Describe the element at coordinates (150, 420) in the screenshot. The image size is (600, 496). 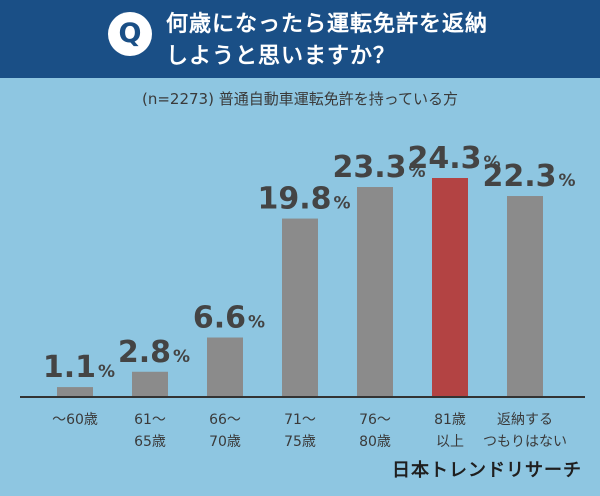
I see `x-tick-label-1-0: 61〜` at that location.